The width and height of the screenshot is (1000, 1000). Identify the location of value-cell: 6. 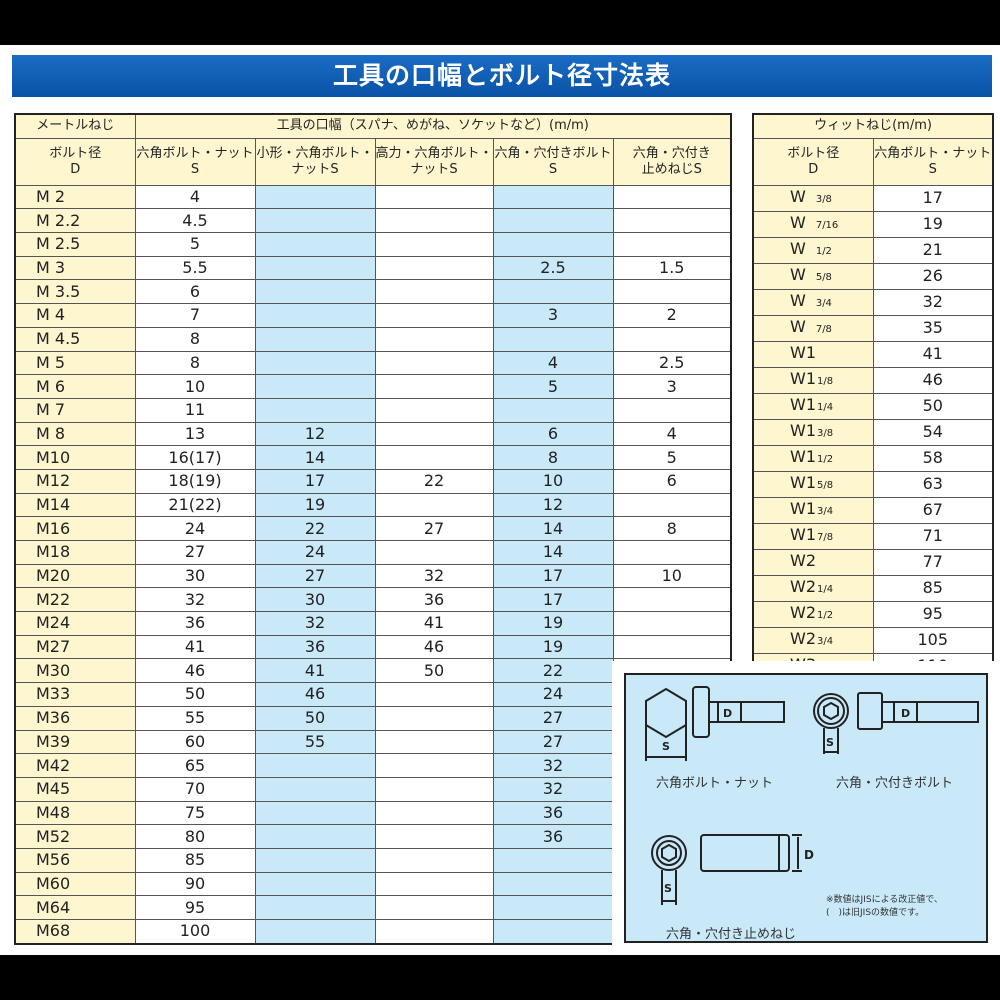
(553, 434).